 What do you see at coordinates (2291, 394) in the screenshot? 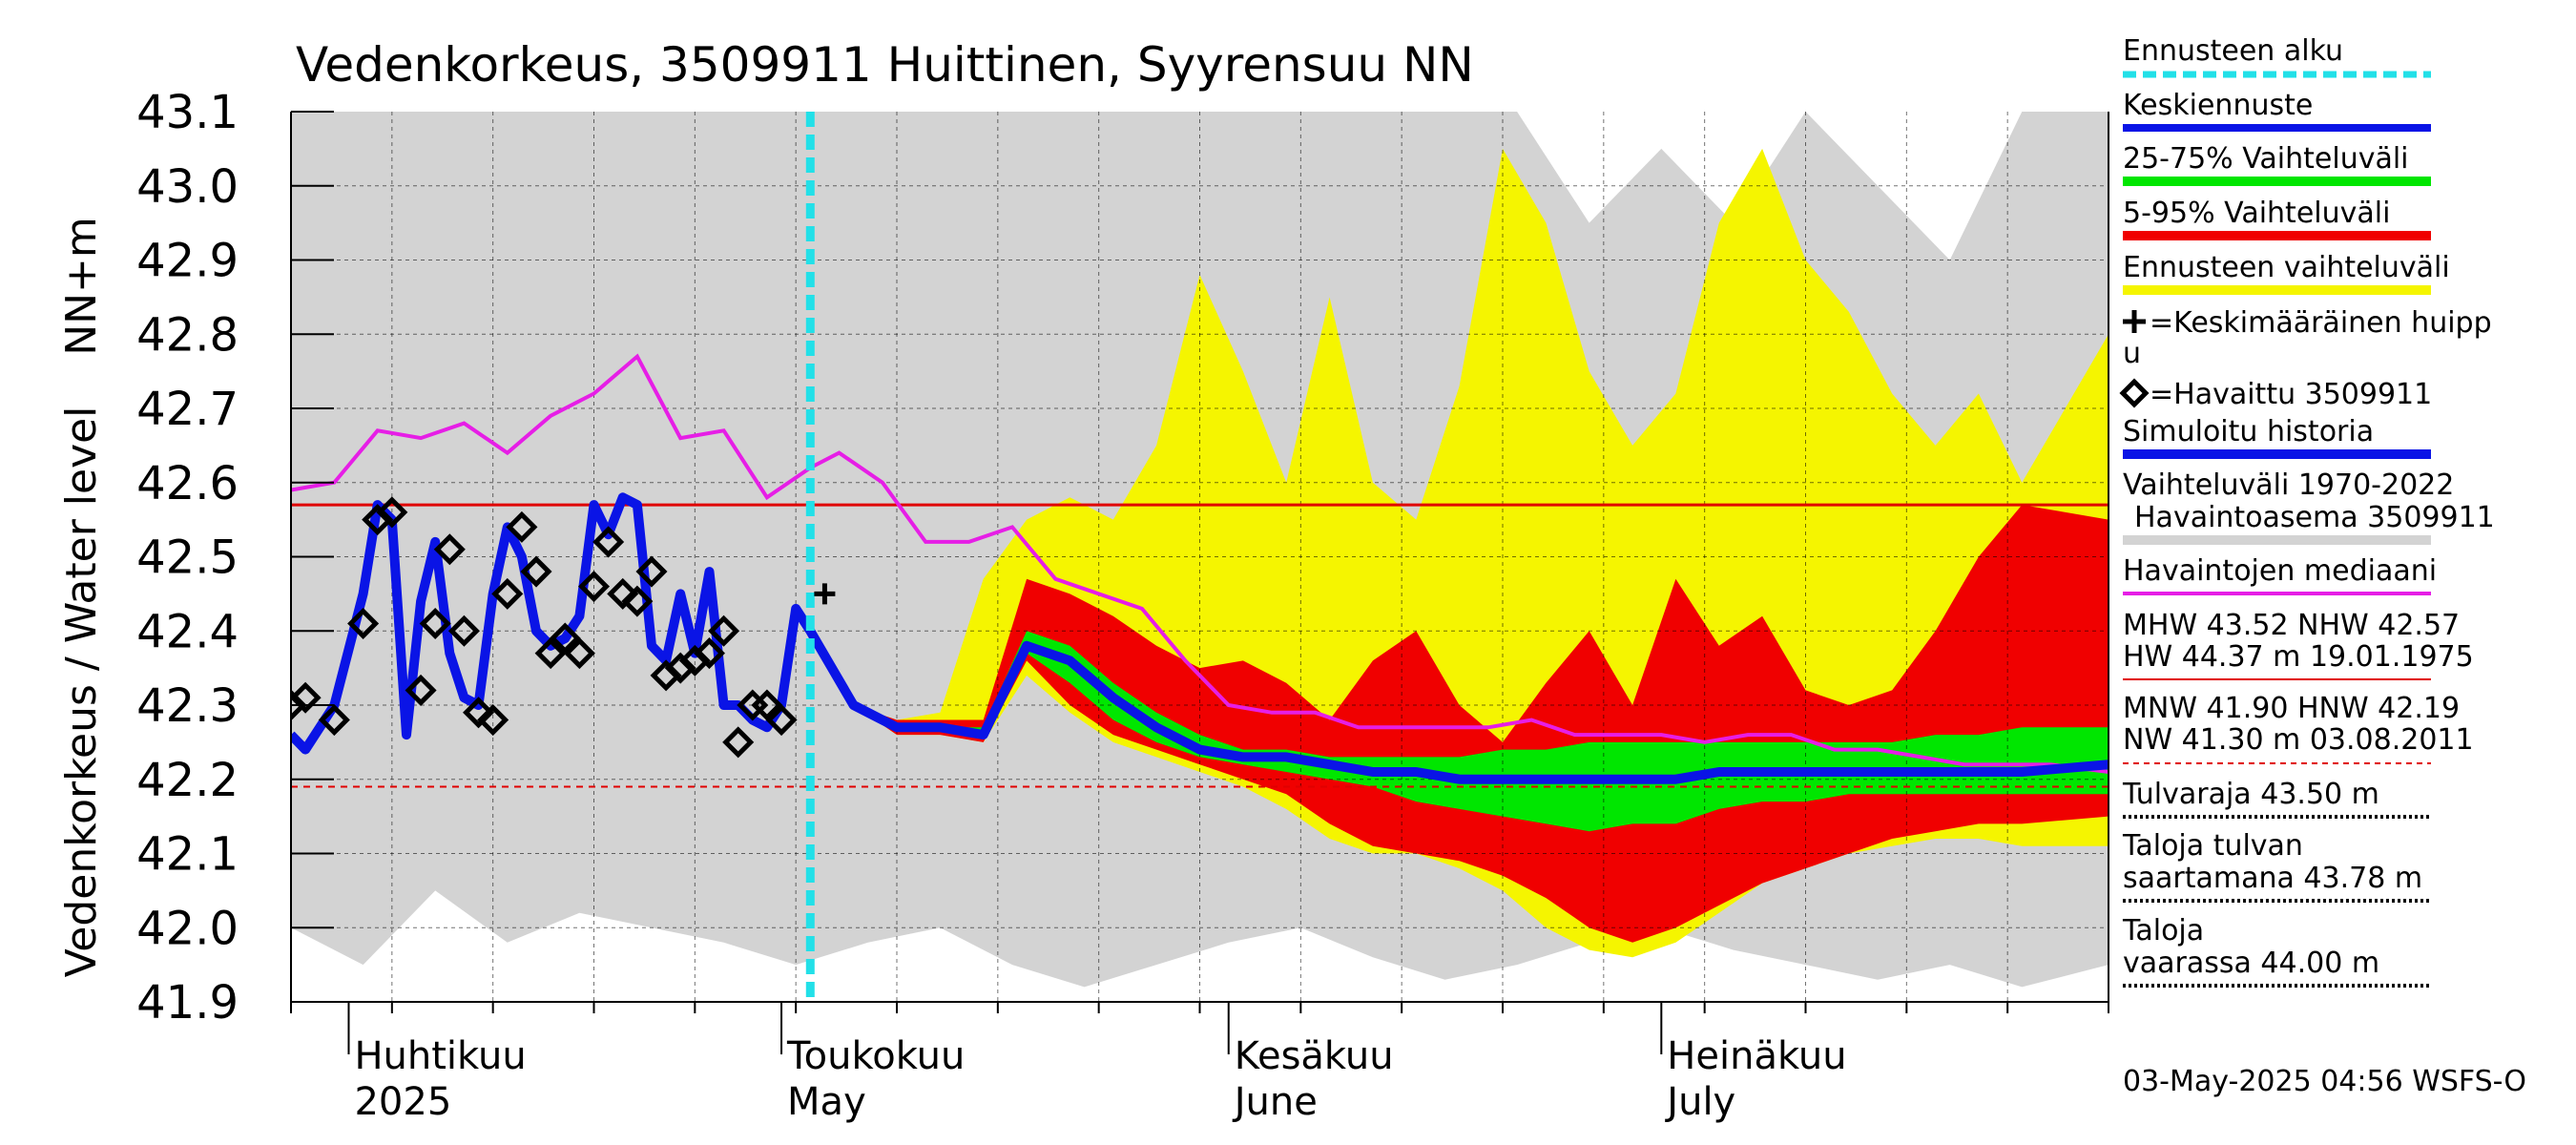
I see `legend-observed-label: =Havaittu 3509911` at bounding box center [2291, 394].